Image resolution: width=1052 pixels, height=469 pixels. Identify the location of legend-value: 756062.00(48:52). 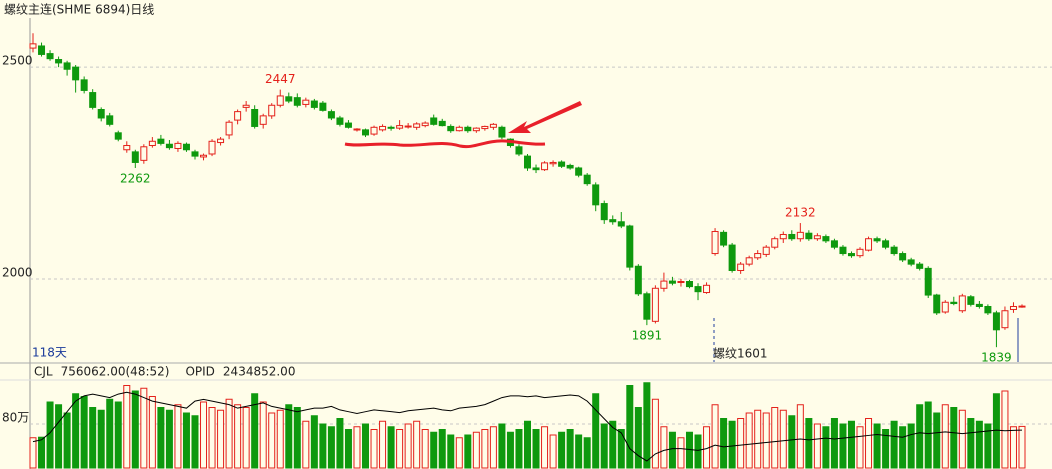
(115, 372).